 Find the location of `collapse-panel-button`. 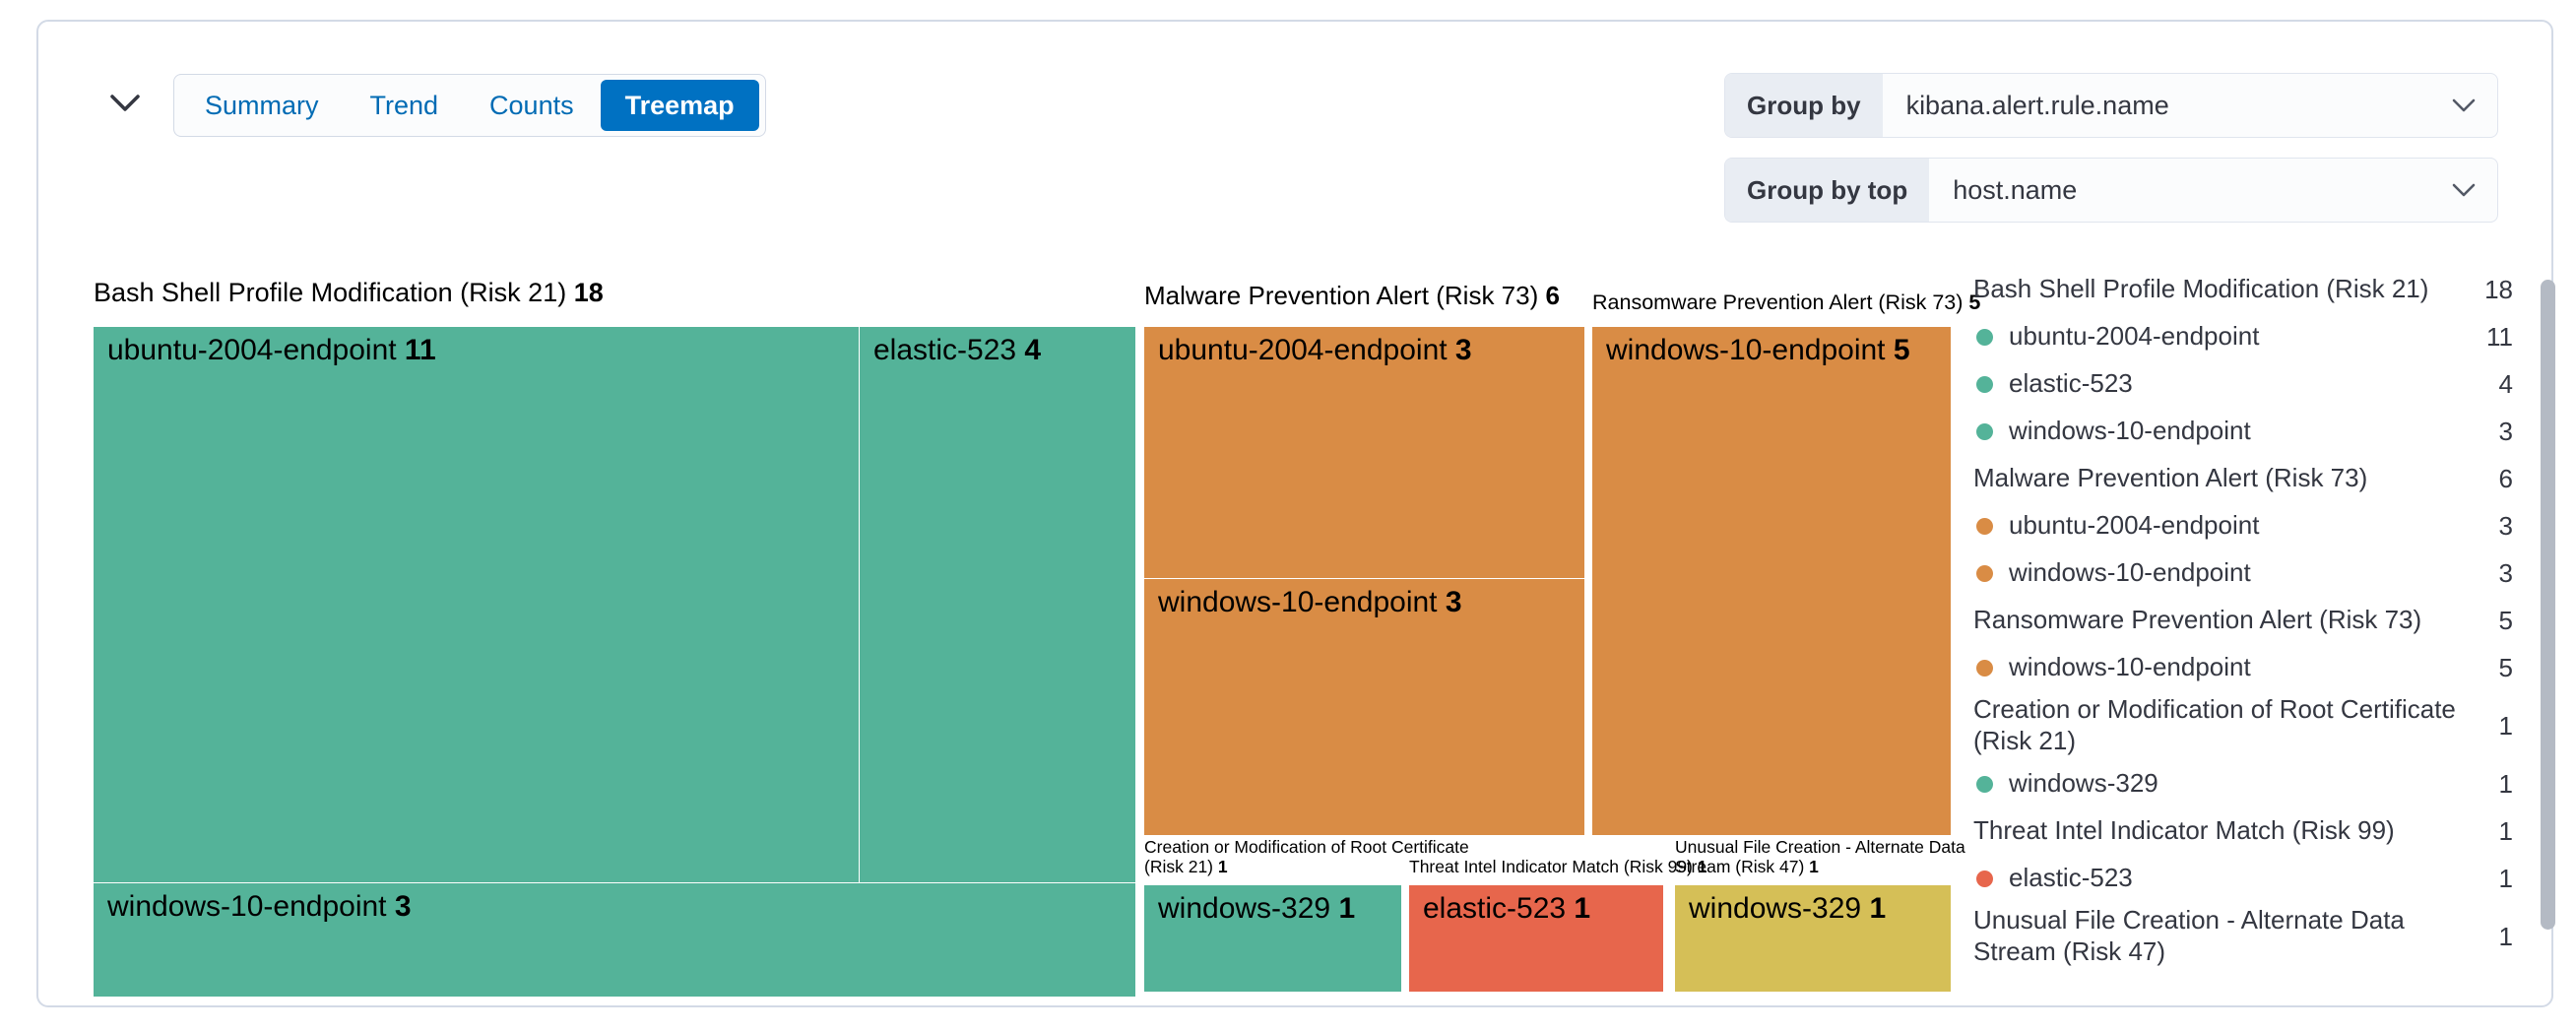

collapse-panel-button is located at coordinates (125, 104).